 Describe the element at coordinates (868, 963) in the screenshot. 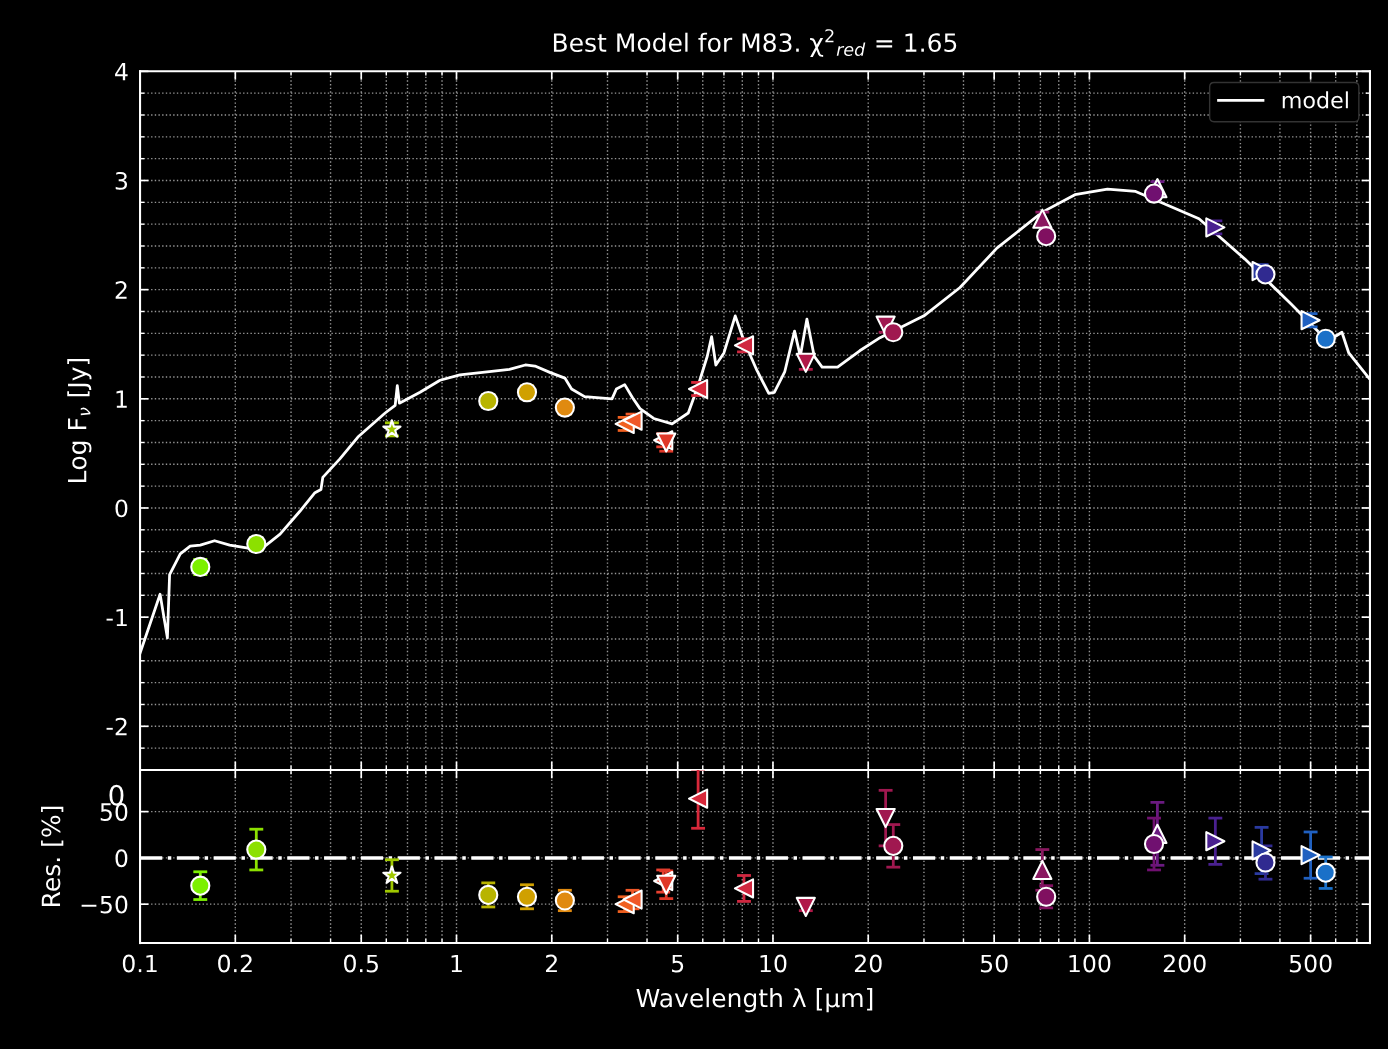

I see `x-tick-label: 20` at that location.